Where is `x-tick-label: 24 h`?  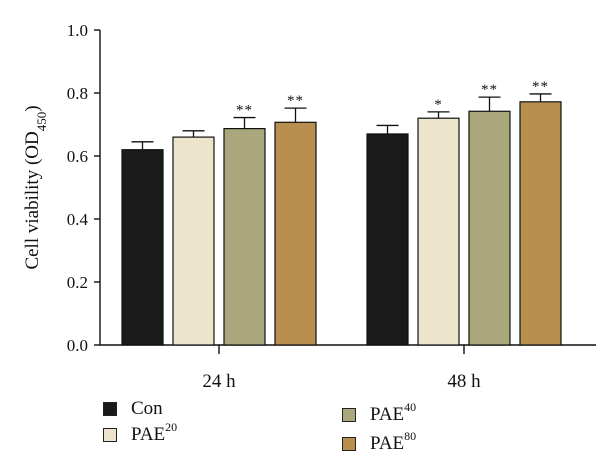
x-tick-label: 24 h is located at coordinates (219, 381).